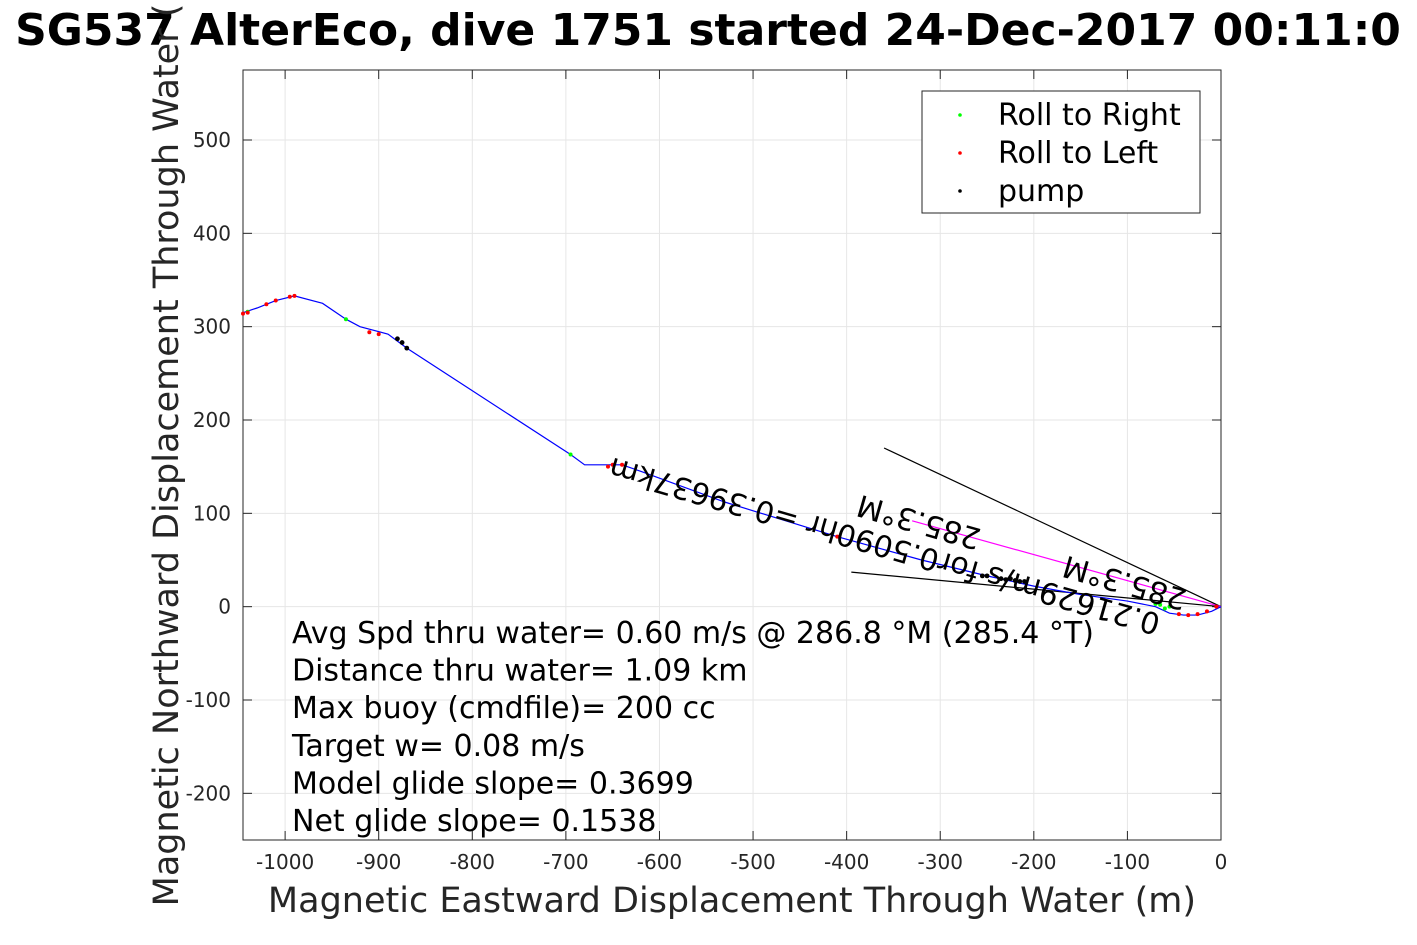 This screenshot has width=1417, height=945. Describe the element at coordinates (960, 191) in the screenshot. I see `legend-marker-pump` at that location.